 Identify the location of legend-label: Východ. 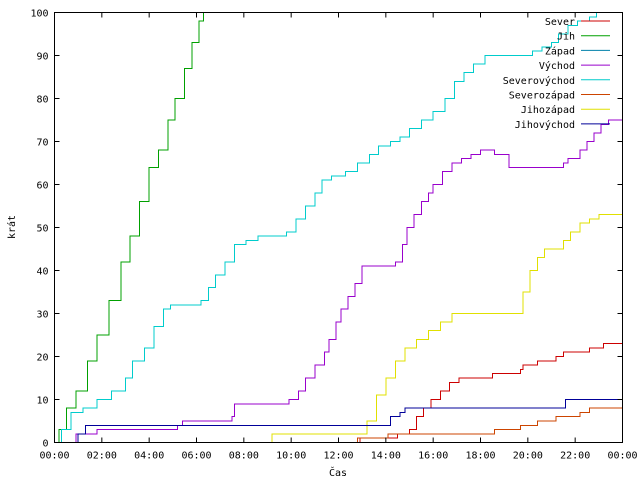
(557, 66).